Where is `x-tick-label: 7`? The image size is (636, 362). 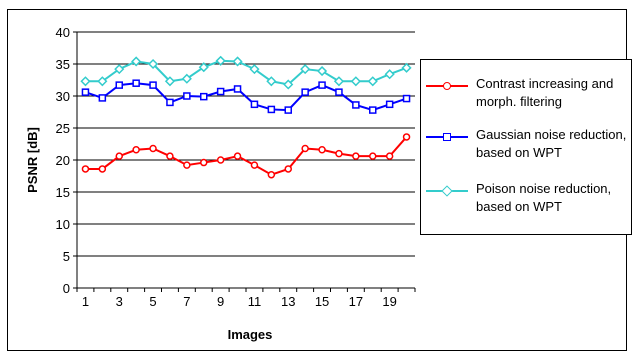
x-tick-label: 7 is located at coordinates (186, 301).